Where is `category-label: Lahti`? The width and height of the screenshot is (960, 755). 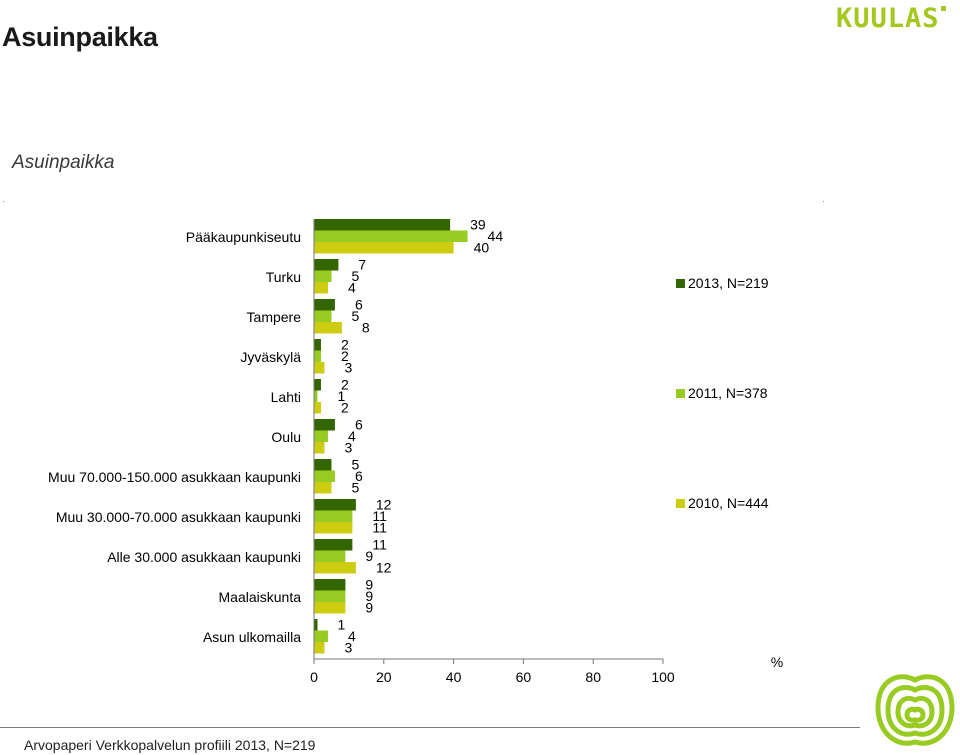 category-label: Lahti is located at coordinates (286, 397).